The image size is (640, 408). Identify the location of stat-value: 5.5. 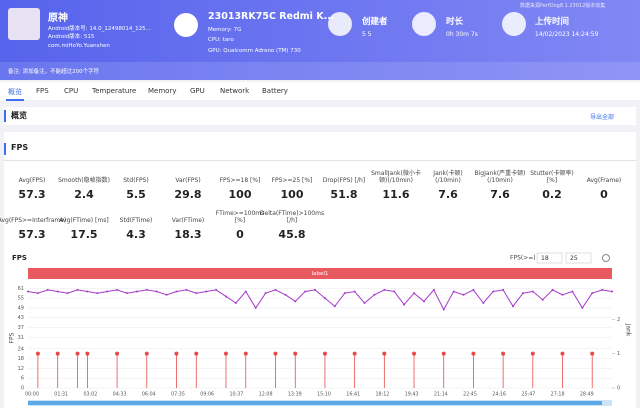
(136, 194).